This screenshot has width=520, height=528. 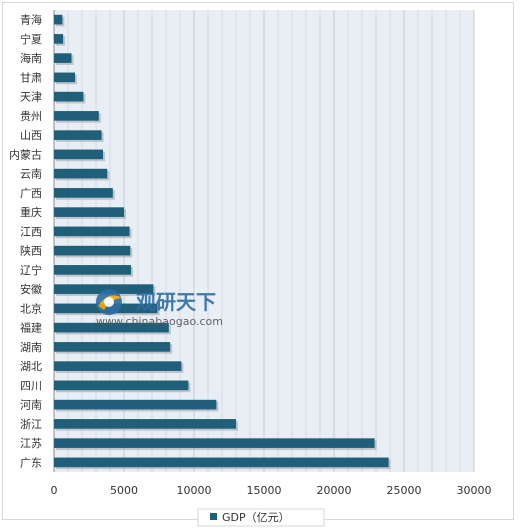 What do you see at coordinates (31, 443) in the screenshot?
I see `category-label: 江苏` at bounding box center [31, 443].